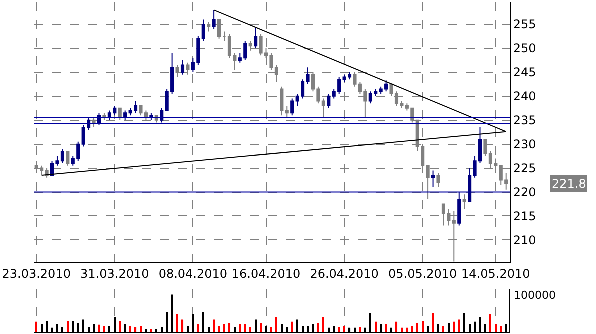 This screenshot has height=334, width=596. What do you see at coordinates (423, 274) in the screenshot?
I see `x-tick-label: 05.05.2010` at bounding box center [423, 274].